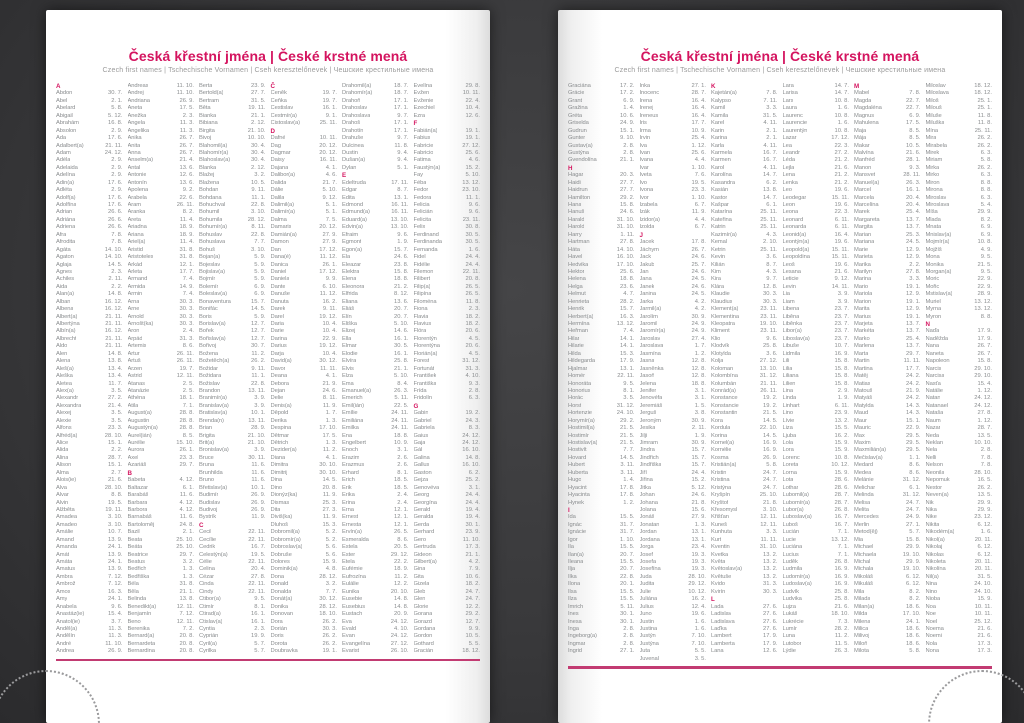 The width and height of the screenshot is (1024, 723). Describe the element at coordinates (209, 212) in the screenshot. I see `first-name: Bohumil` at that location.